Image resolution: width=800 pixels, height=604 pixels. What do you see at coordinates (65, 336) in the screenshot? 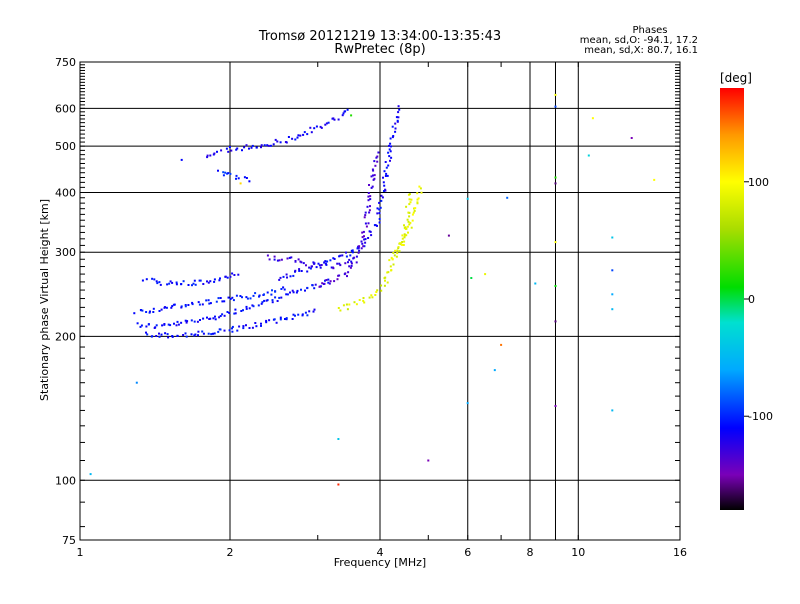
I see `y-tick-label: 200` at bounding box center [65, 336].